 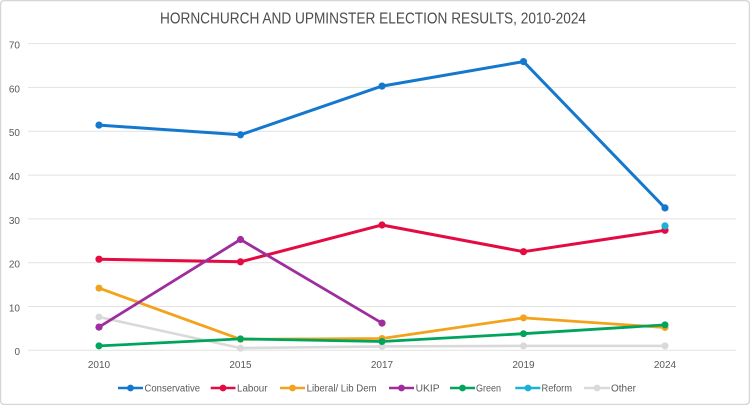 What do you see at coordinates (17, 352) in the screenshot?
I see `svg-text: 0` at bounding box center [17, 352].